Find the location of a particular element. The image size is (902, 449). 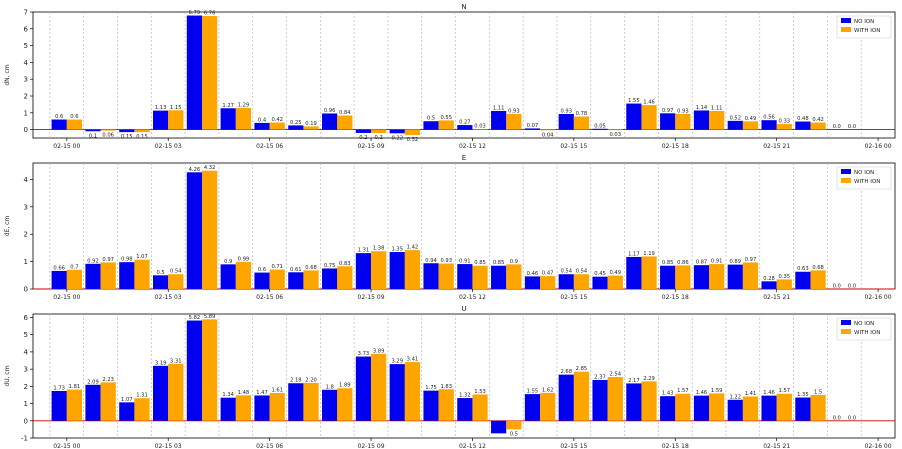

data-label: 3.19 is located at coordinates (161, 363).